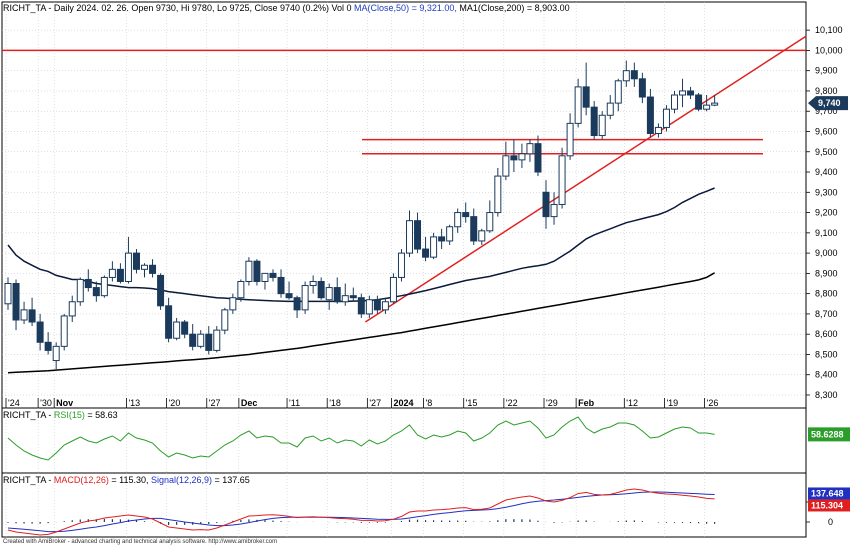  Describe the element at coordinates (826, 375) in the screenshot. I see `price-tick-label: 8,400` at that location.